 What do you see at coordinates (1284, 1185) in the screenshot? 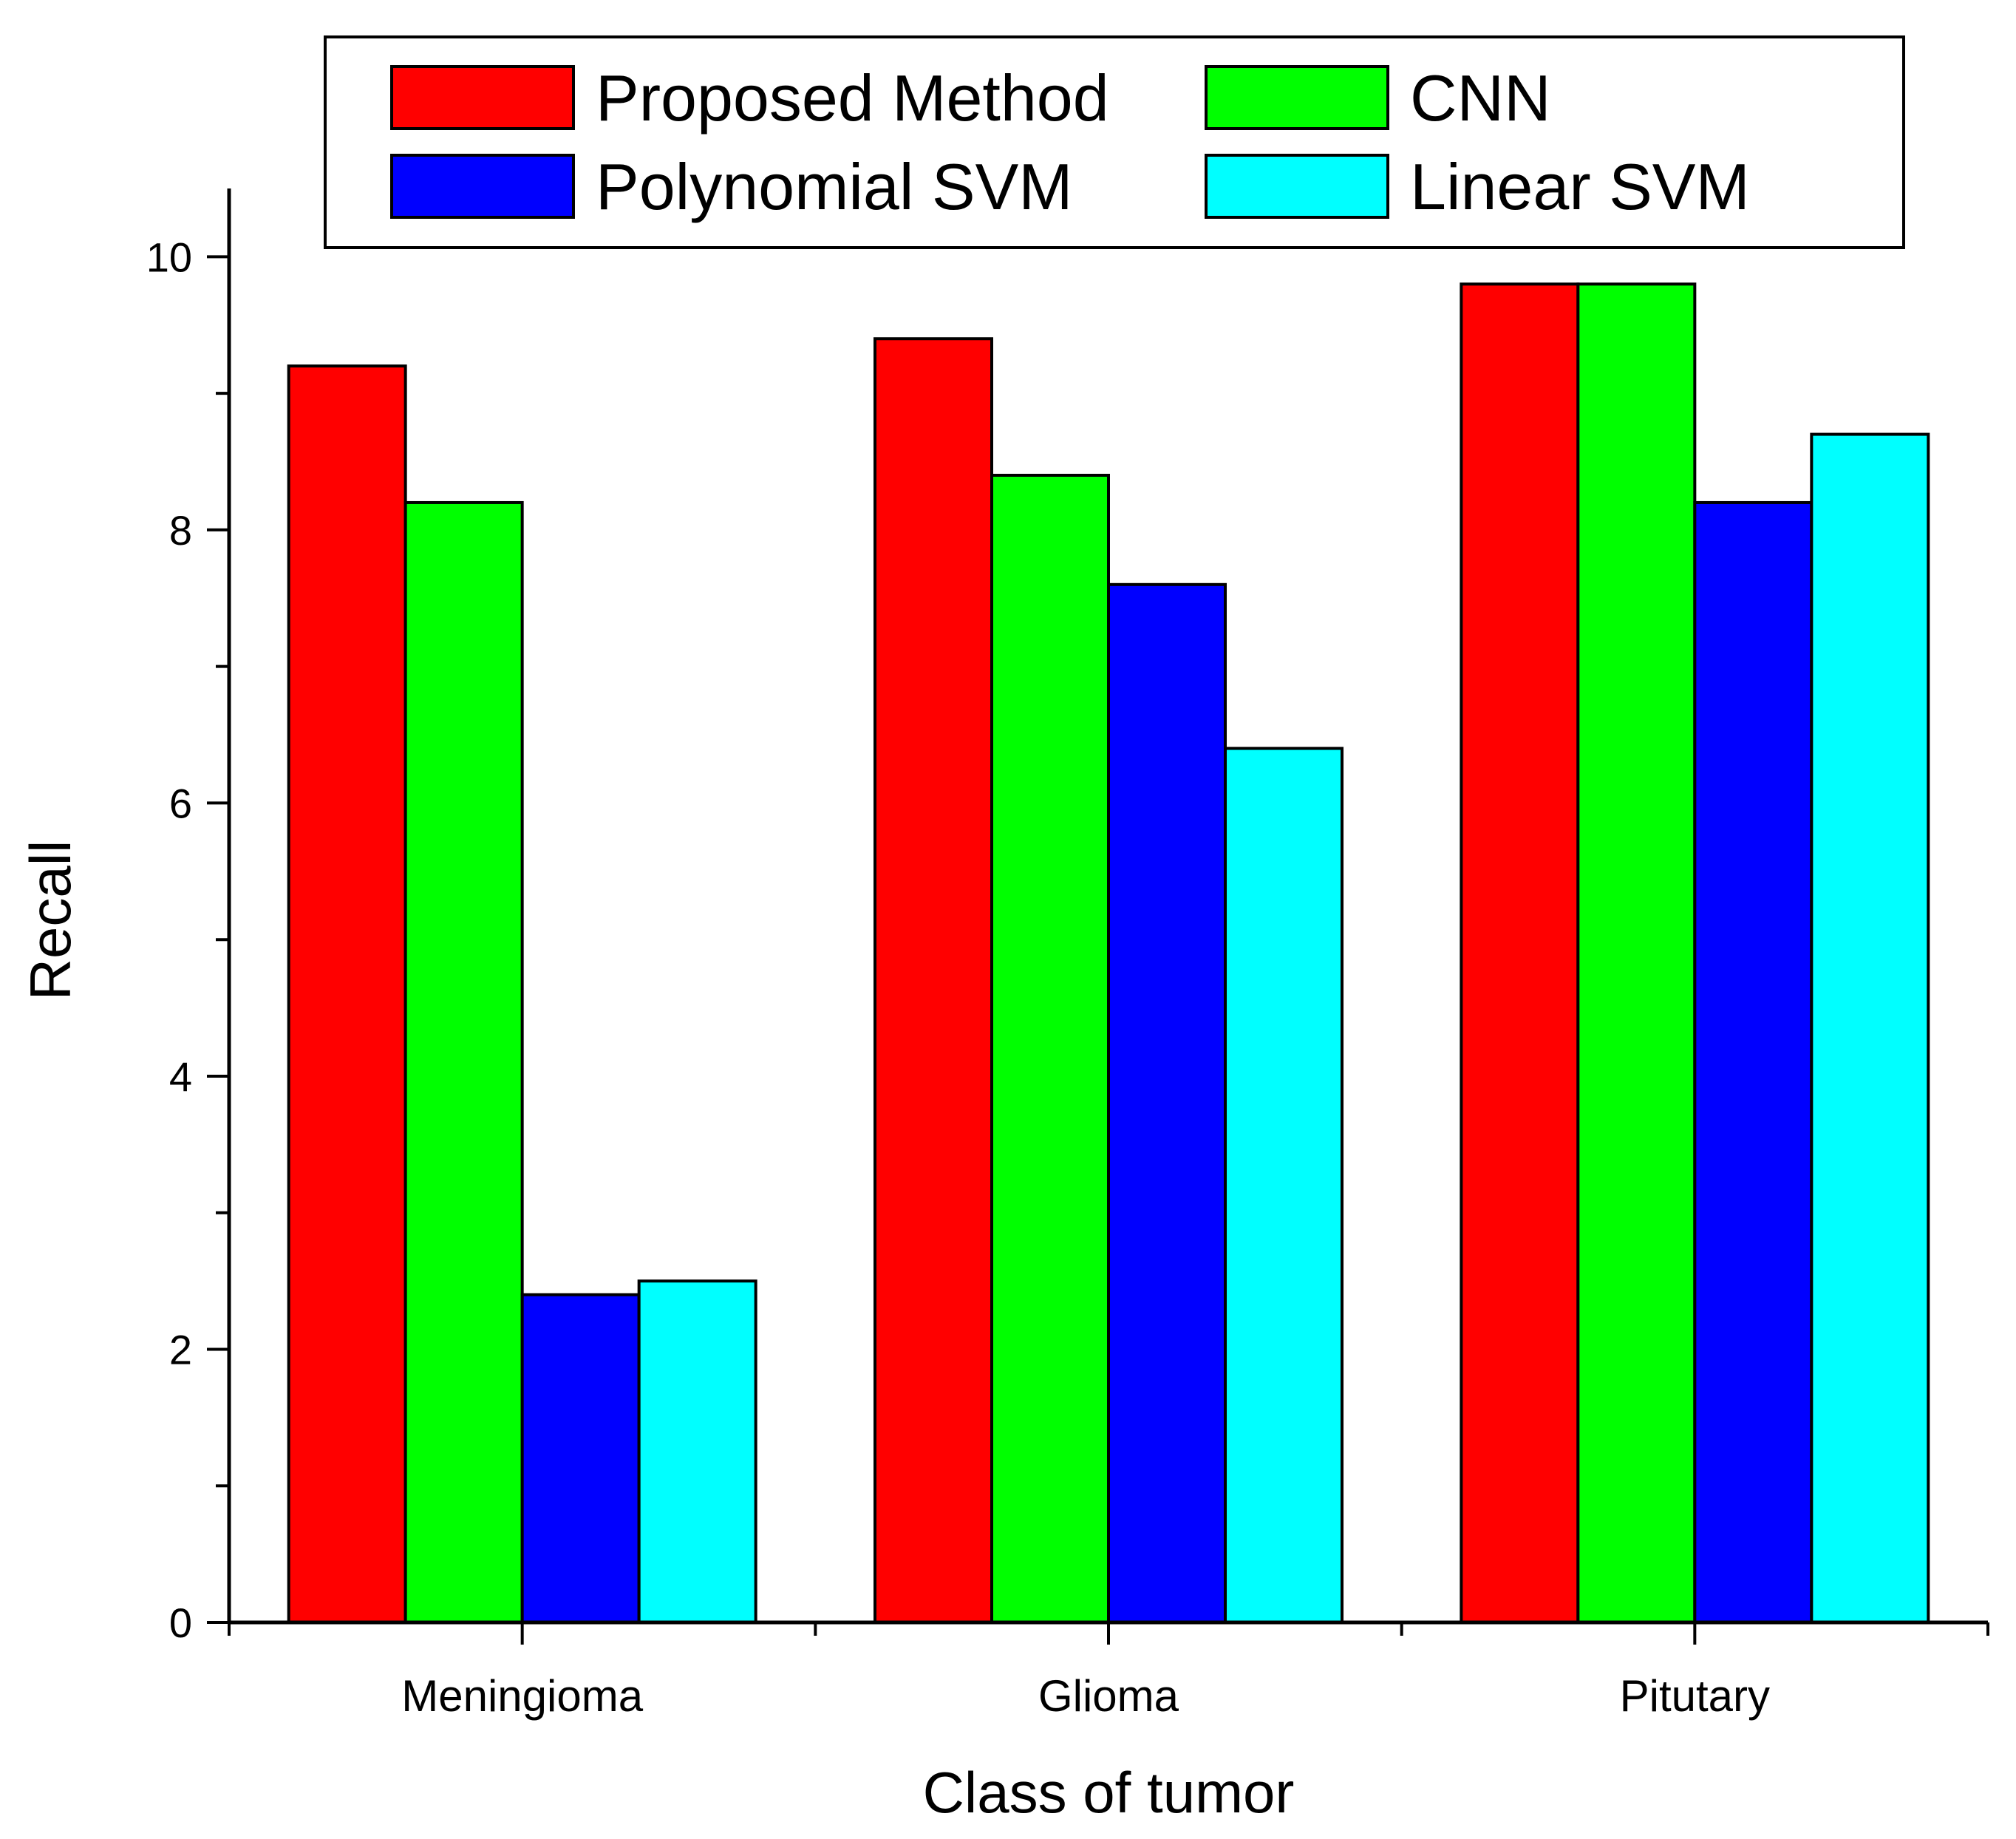
I see `bar-linear-svm-glioma` at bounding box center [1284, 1185].